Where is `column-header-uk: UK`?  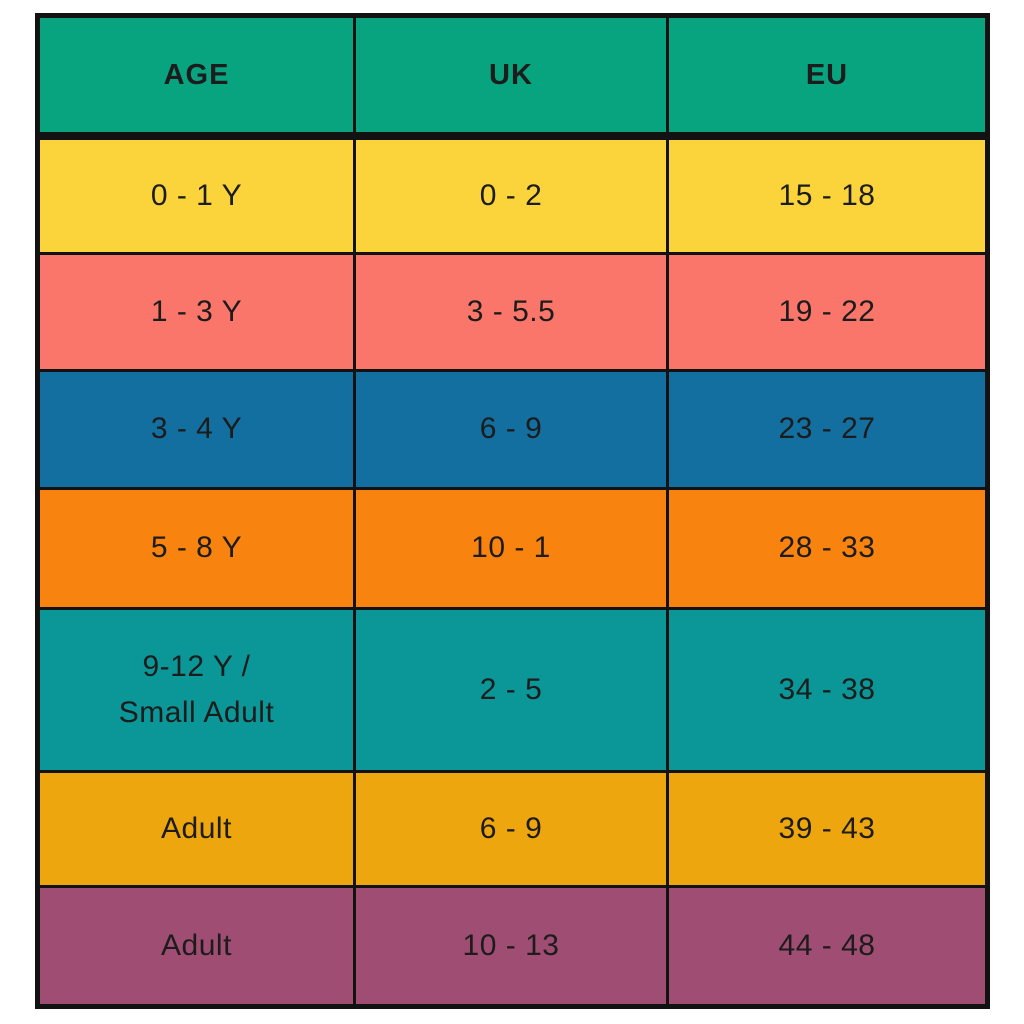 column-header-uk: UK is located at coordinates (511, 75).